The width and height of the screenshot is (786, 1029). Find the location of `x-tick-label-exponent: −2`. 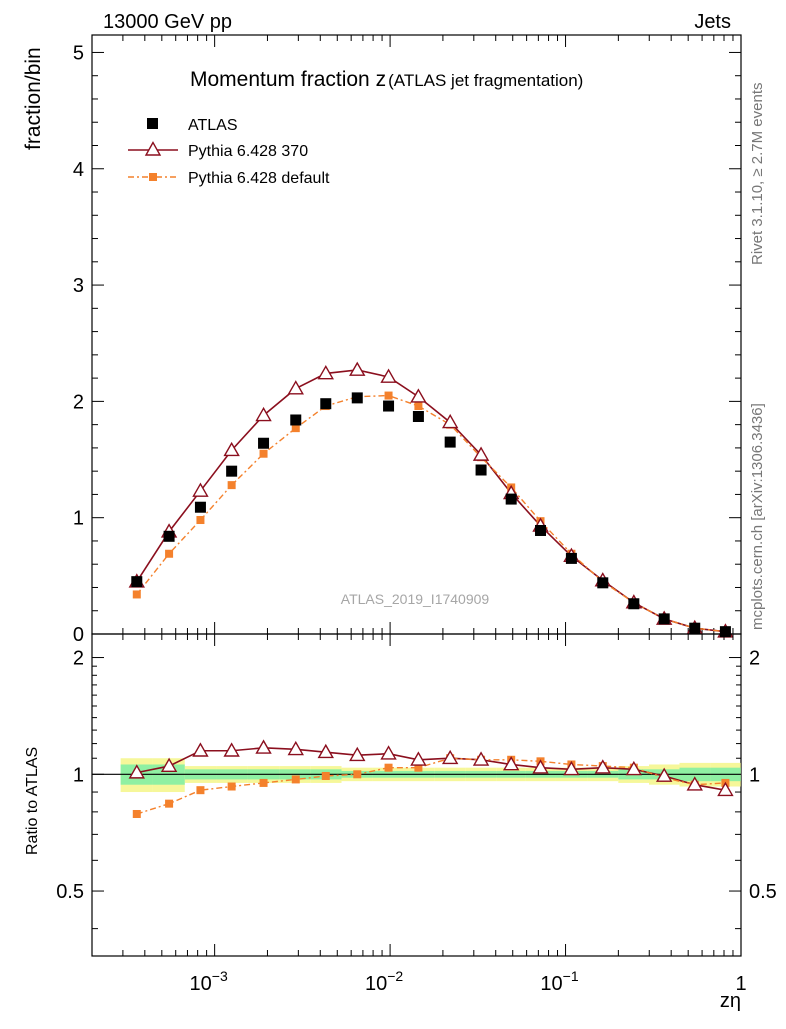

x-tick-label-exponent: −2 is located at coordinates (395, 976).